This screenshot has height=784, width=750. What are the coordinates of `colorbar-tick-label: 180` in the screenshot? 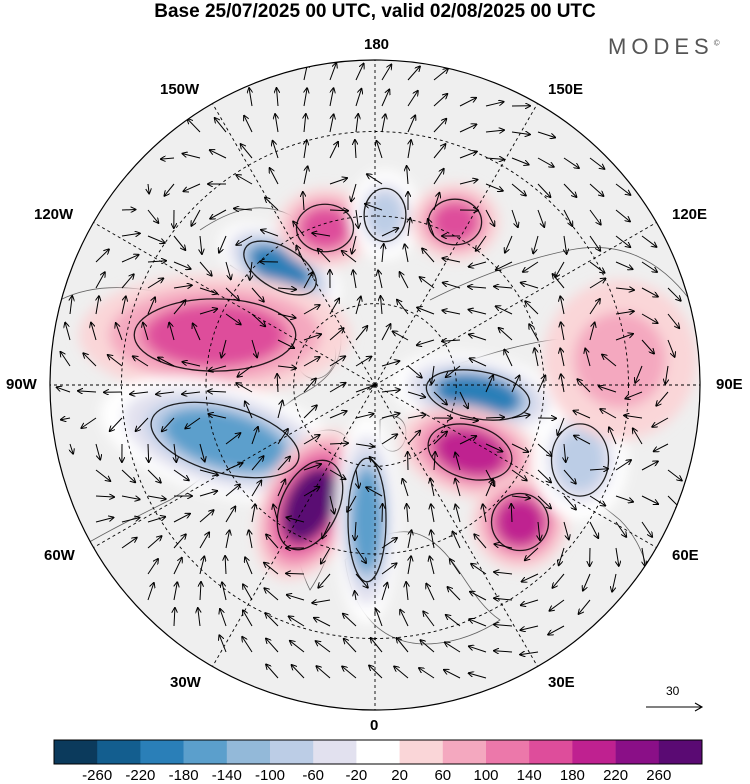 It's located at (572, 775).